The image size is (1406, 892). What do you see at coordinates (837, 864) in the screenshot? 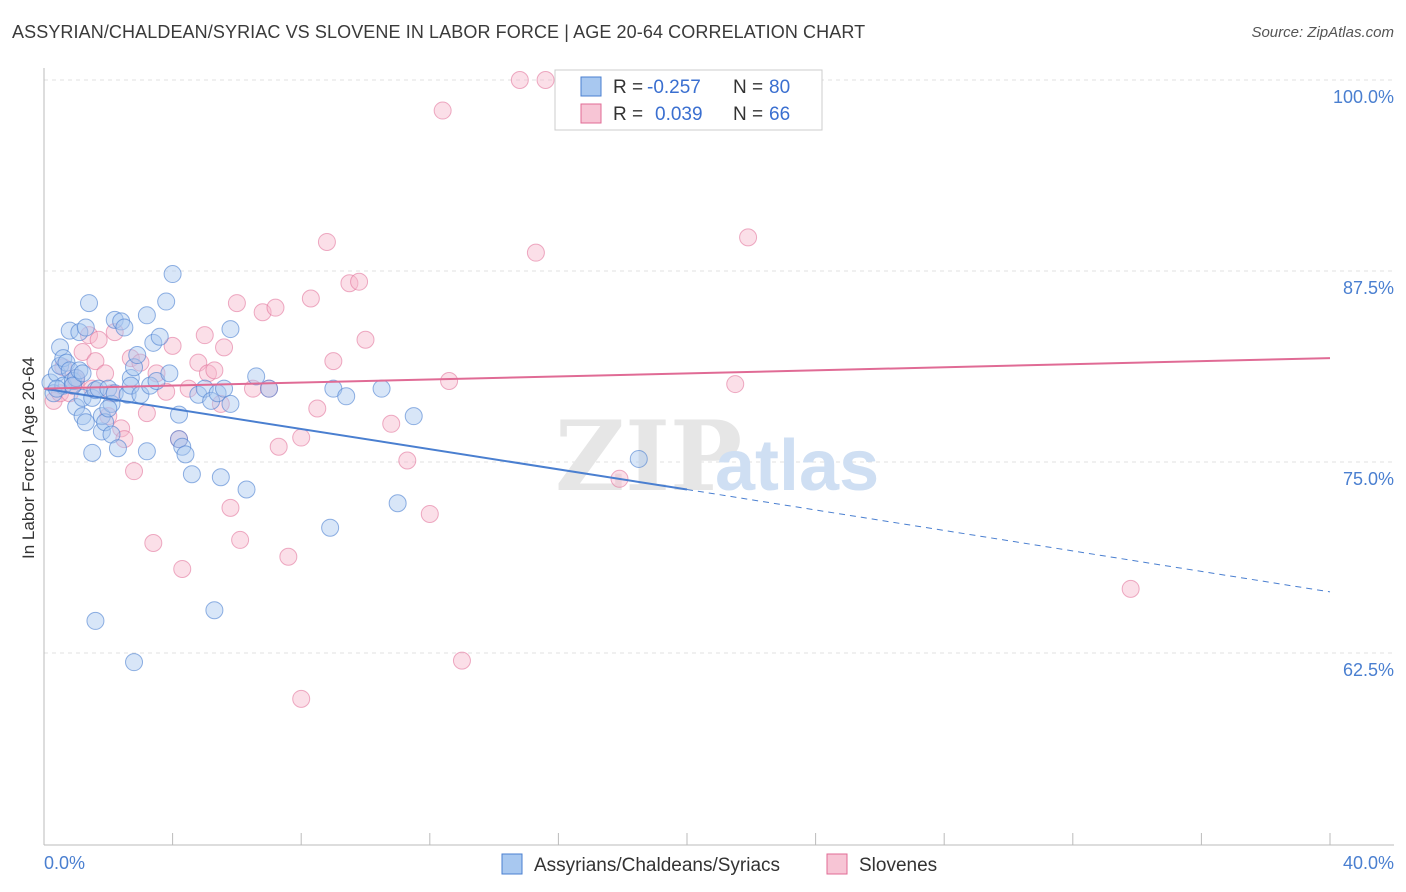
I see `bottom-legend-swatch-pink` at bounding box center [837, 864].